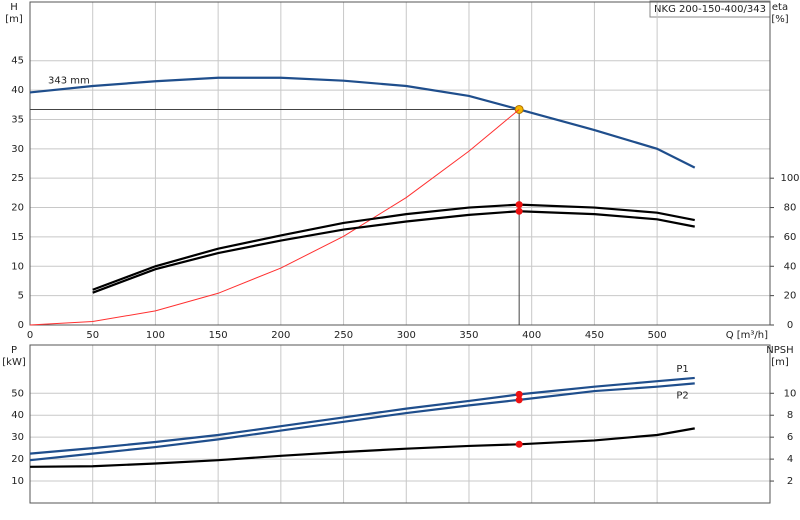 This screenshot has width=800, height=520. I want to click on series-label: P1, so click(682, 369).